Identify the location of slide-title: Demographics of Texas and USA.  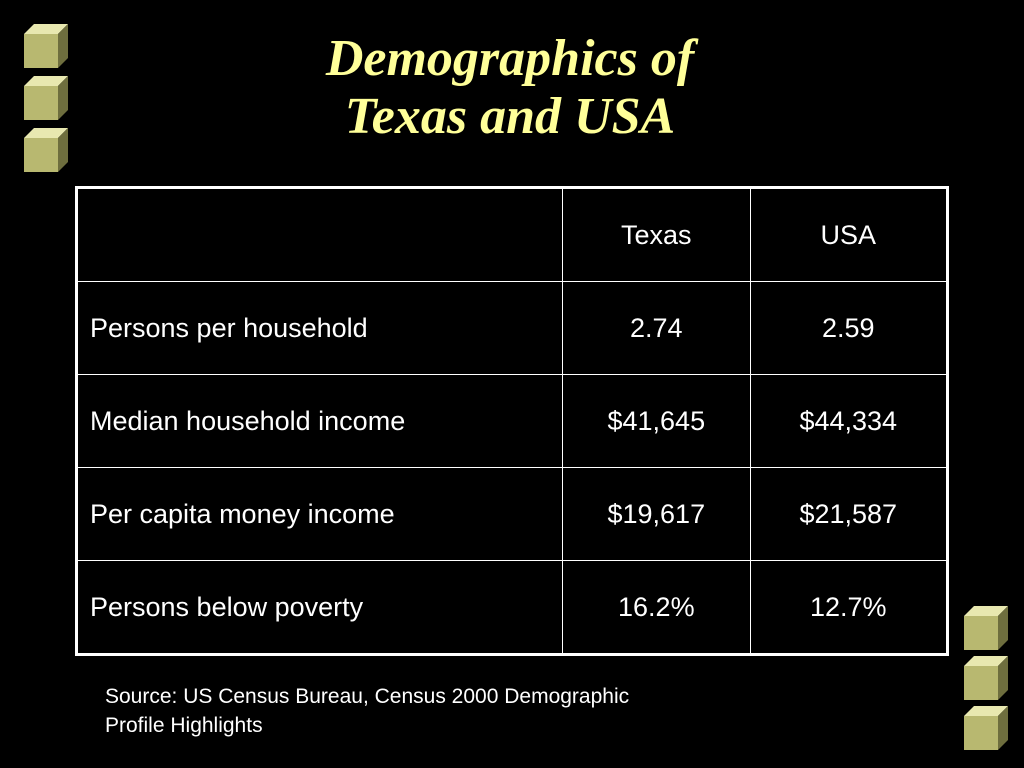
(510, 88).